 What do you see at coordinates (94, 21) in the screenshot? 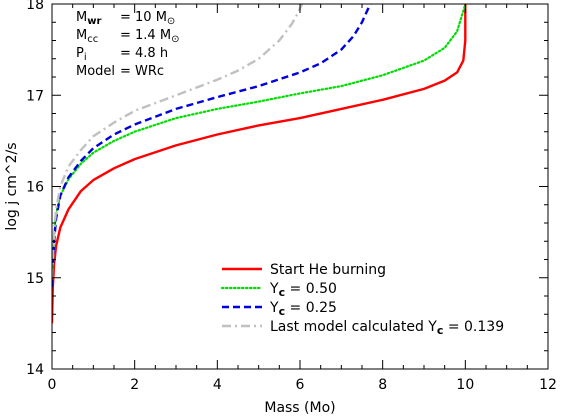
I see `annotation-subscript: wr` at bounding box center [94, 21].